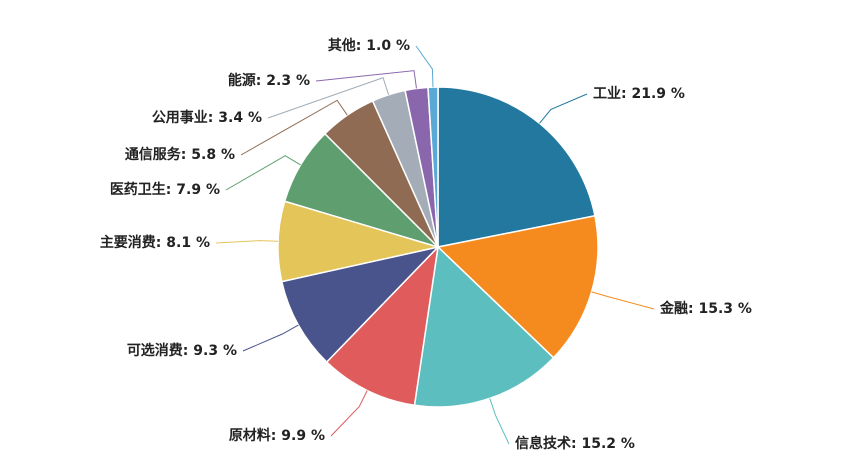 The image size is (844, 469). I want to click on data-label: 工业: 21.9 %, so click(639, 94).